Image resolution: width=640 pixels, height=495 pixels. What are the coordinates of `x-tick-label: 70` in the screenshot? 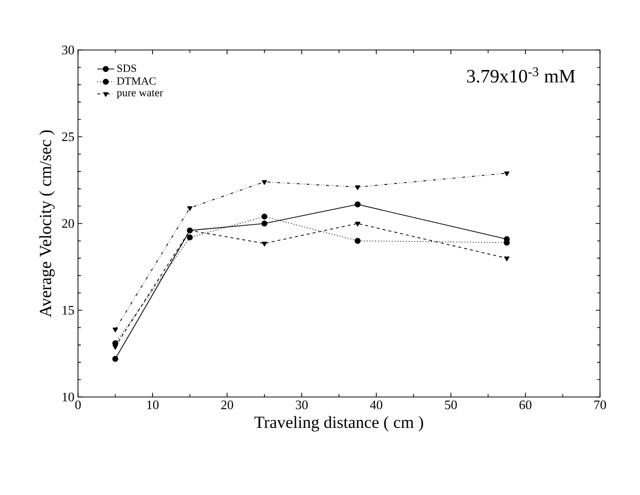 It's located at (600, 405).